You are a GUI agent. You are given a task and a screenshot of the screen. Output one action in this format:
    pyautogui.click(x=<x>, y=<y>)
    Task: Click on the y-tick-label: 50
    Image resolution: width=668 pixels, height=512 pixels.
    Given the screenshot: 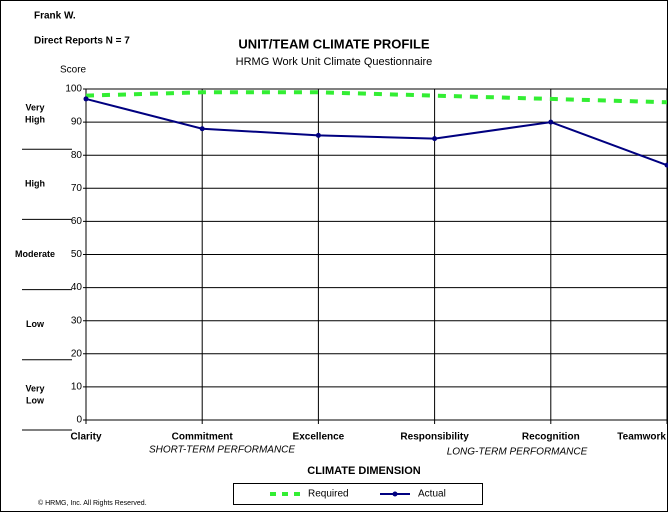 What is the action you would take?
    pyautogui.click(x=77, y=254)
    